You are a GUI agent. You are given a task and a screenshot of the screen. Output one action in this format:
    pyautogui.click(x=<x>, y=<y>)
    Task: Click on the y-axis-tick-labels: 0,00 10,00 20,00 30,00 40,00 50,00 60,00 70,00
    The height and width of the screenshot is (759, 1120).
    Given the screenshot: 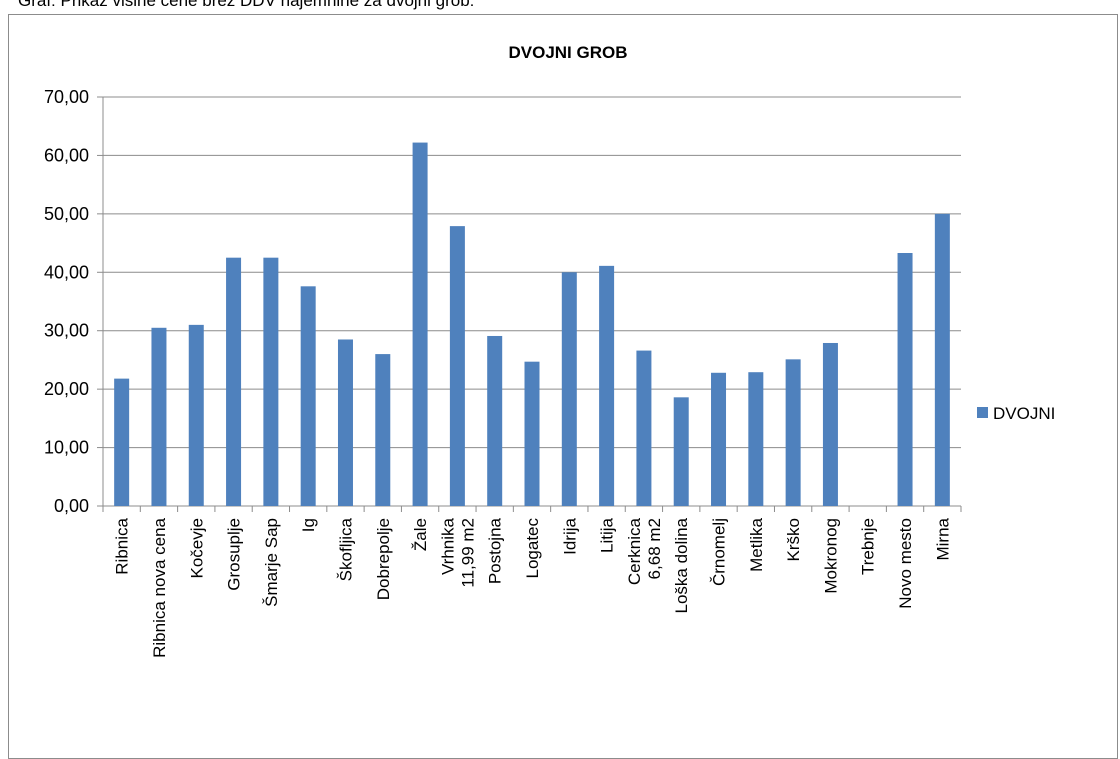 What is the action you would take?
    pyautogui.click(x=66, y=301)
    